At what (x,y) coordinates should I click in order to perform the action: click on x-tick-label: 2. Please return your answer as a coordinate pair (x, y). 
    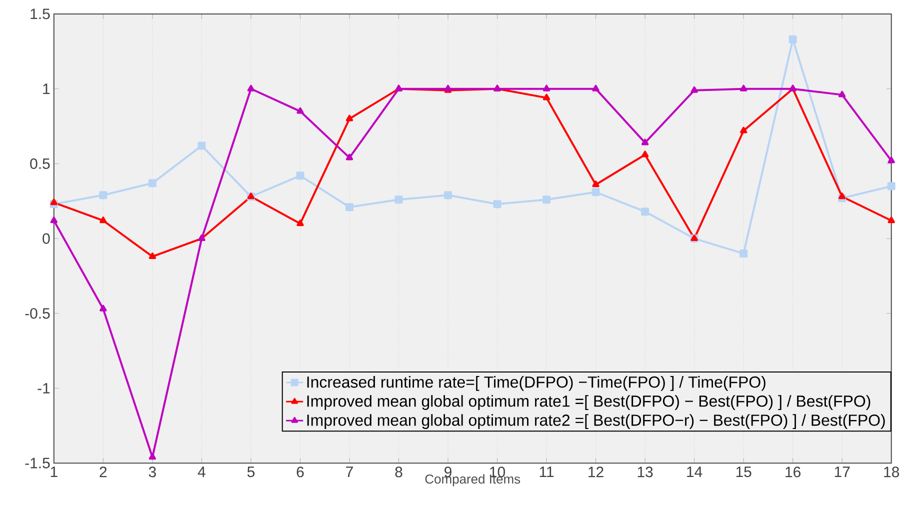
    Looking at the image, I should click on (103, 472).